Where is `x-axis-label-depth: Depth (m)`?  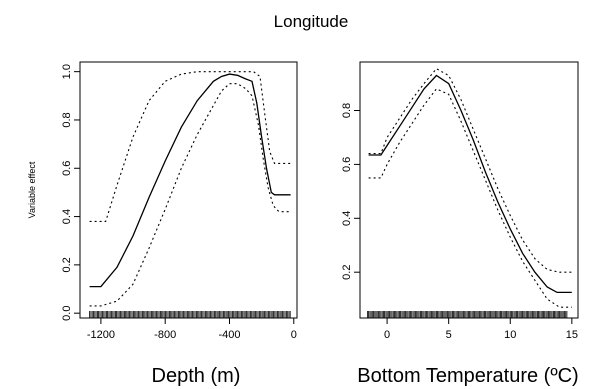
x-axis-label-depth: Depth (m) is located at coordinates (196, 376).